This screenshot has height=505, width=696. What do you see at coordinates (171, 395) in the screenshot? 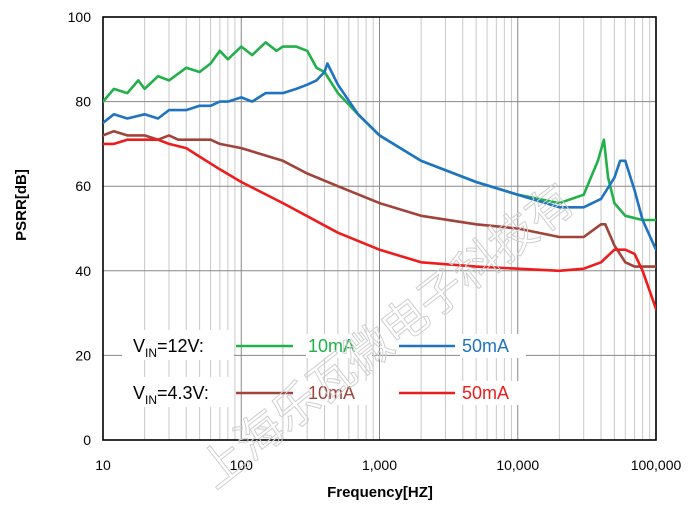
I see `legend-condition: VIN=4.3V:` at bounding box center [171, 395].